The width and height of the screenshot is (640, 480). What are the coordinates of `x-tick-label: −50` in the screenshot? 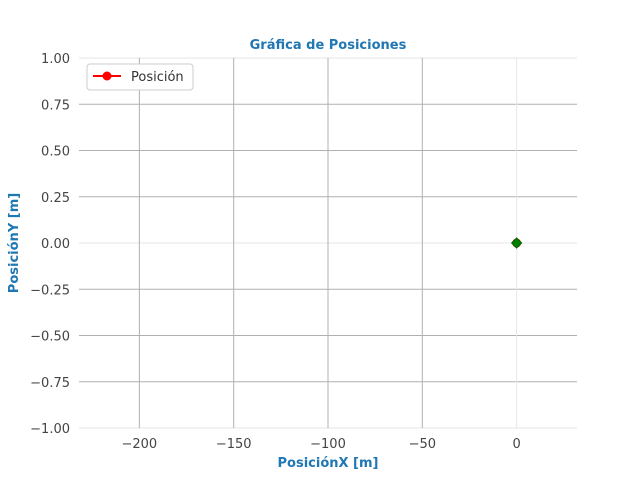 It's located at (422, 444).